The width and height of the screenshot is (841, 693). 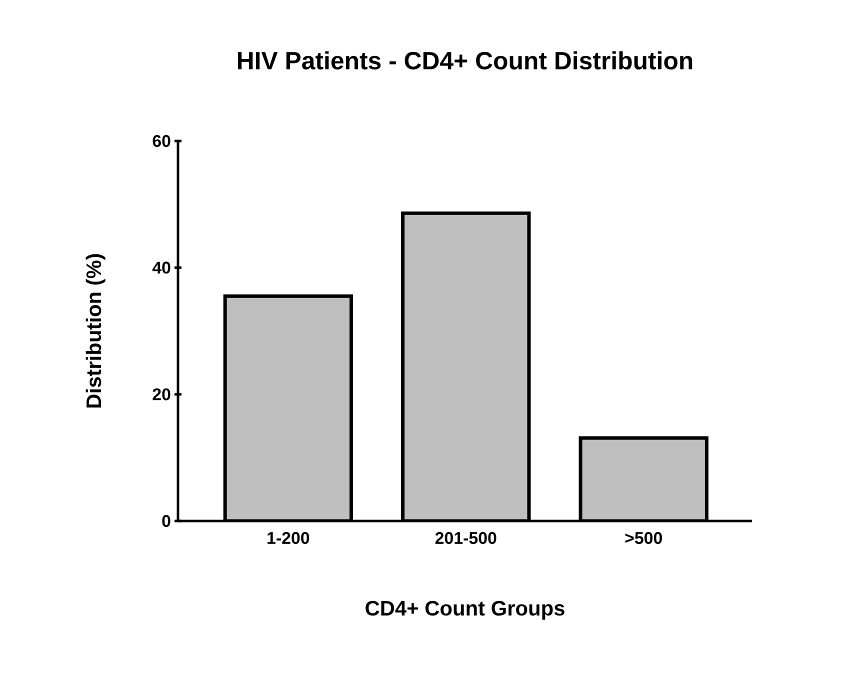 I want to click on y-tick-label: 20, so click(x=161, y=394).